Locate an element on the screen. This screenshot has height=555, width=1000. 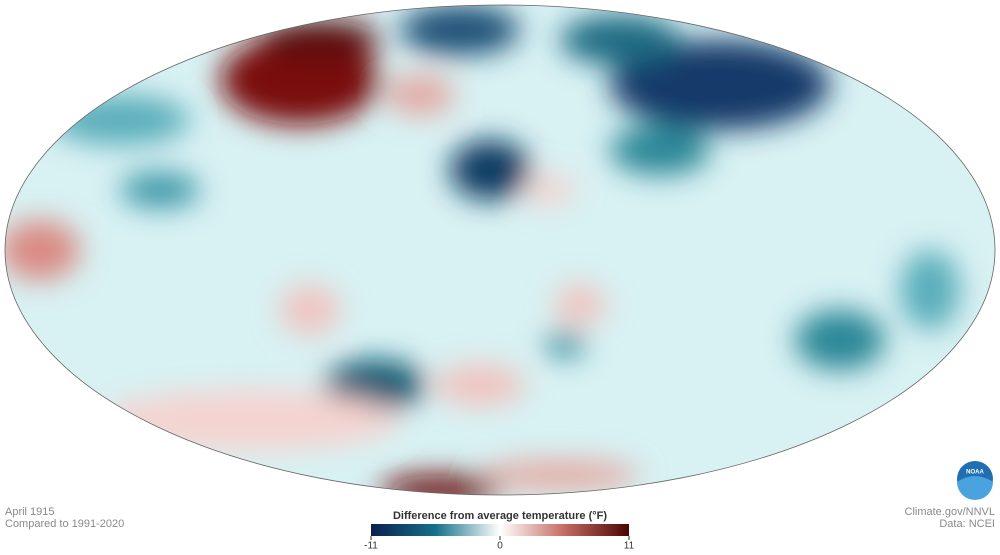
colorbar-ticks: -11 0 11 is located at coordinates (499, 544).